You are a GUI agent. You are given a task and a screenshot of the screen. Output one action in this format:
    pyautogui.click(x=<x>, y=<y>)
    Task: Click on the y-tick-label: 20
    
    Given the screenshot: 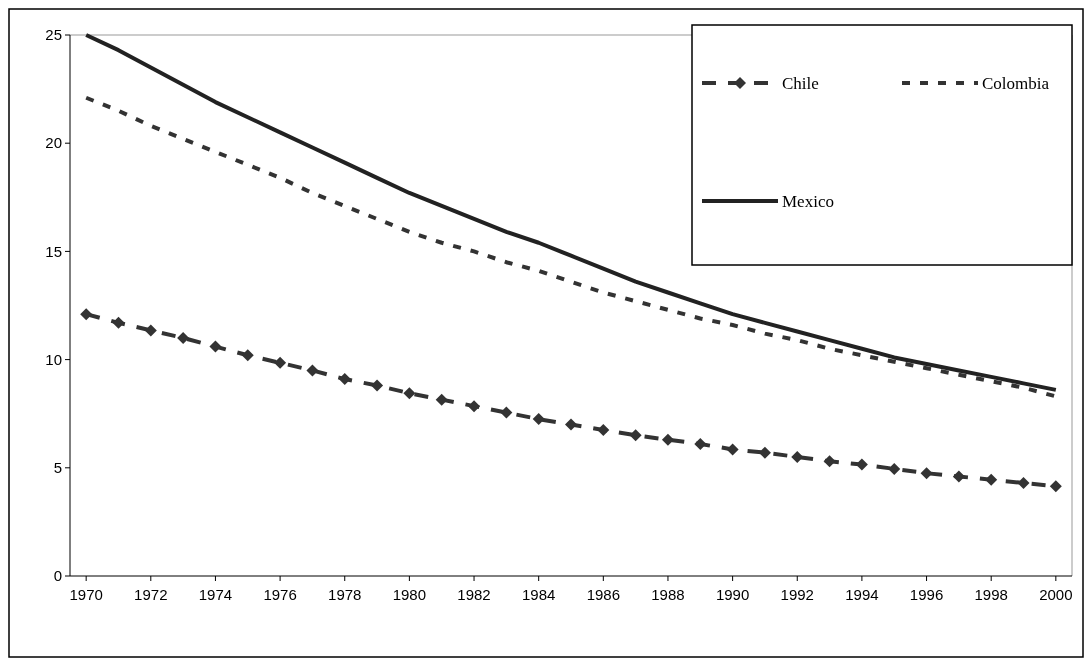 What is the action you would take?
    pyautogui.click(x=53, y=143)
    